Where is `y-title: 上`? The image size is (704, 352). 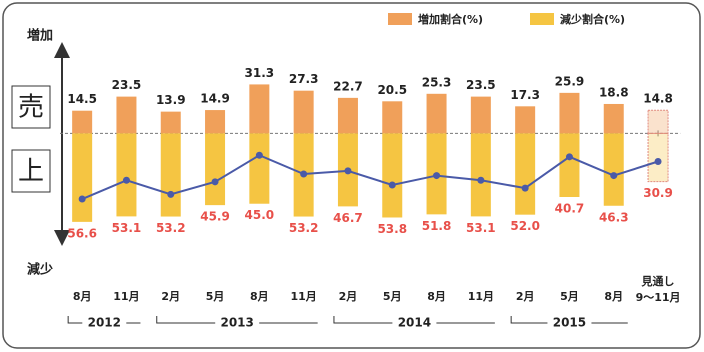
y-title: 上 is located at coordinates (31, 172).